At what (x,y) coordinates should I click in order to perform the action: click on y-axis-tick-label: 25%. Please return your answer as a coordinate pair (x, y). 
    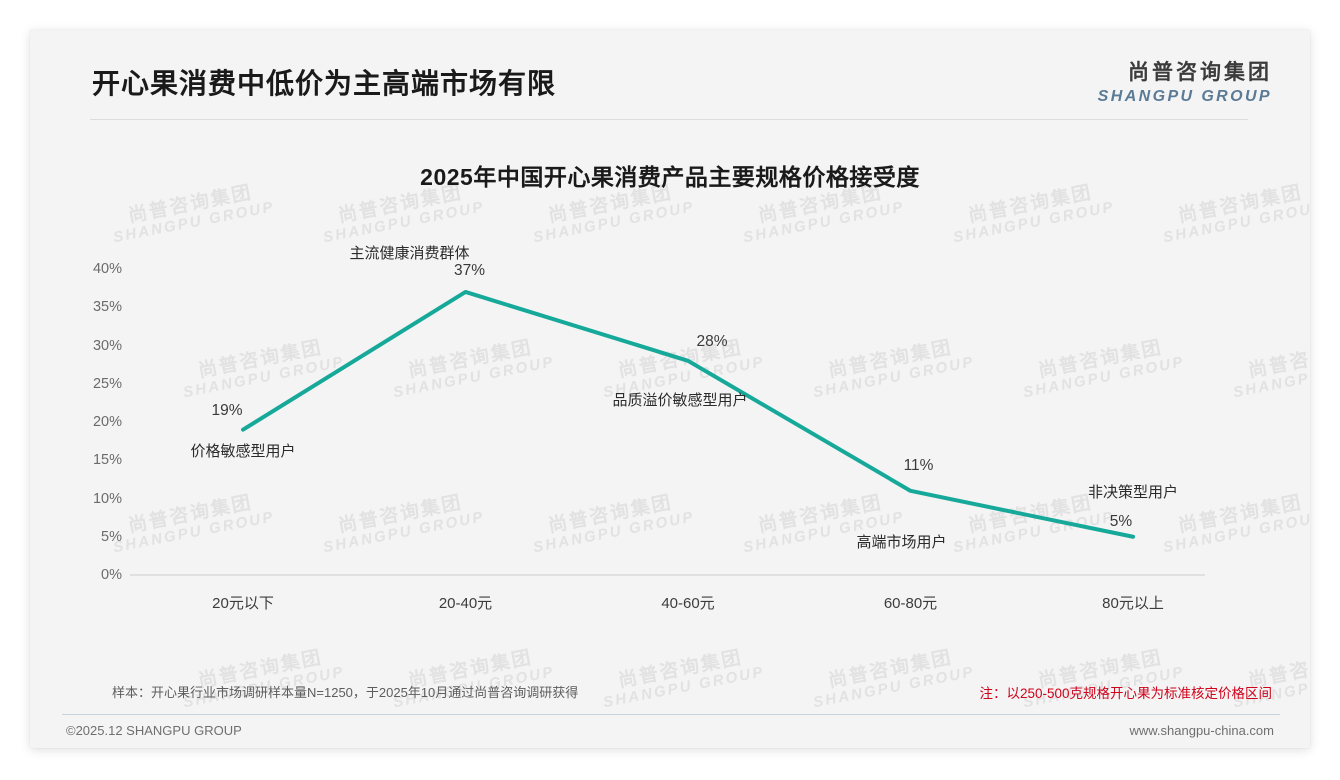
    Looking at the image, I should click on (107, 383).